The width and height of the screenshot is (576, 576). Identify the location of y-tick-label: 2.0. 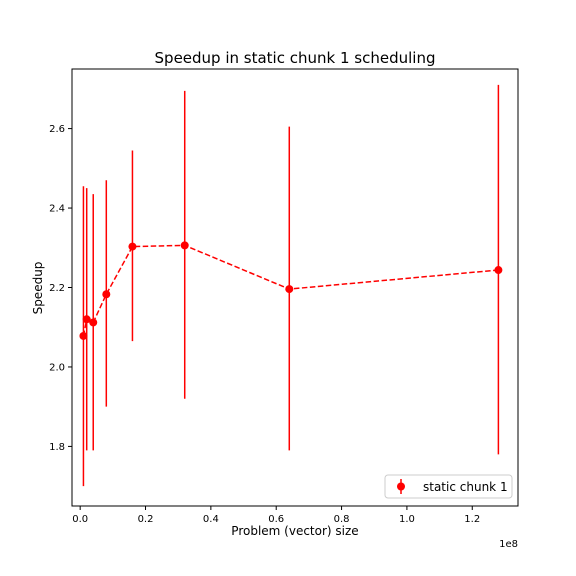
(57, 367).